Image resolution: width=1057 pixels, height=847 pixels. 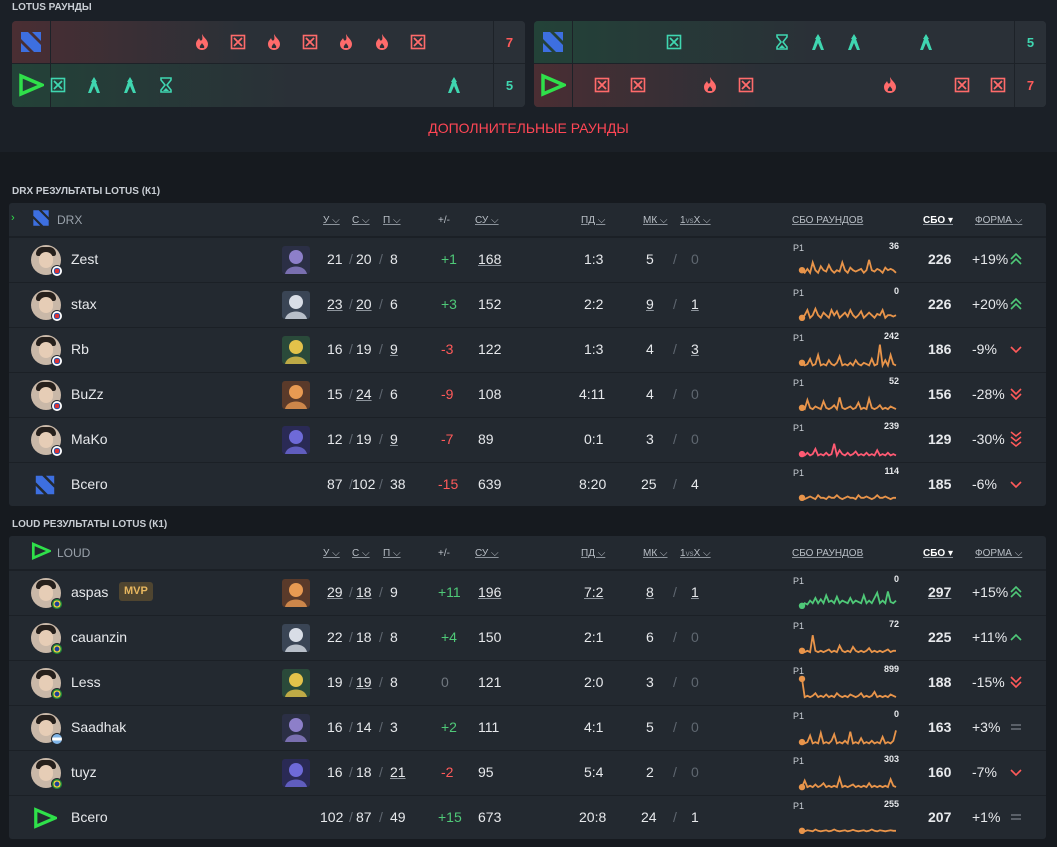 I want to click on player-name: Saadhak, so click(x=99, y=727).